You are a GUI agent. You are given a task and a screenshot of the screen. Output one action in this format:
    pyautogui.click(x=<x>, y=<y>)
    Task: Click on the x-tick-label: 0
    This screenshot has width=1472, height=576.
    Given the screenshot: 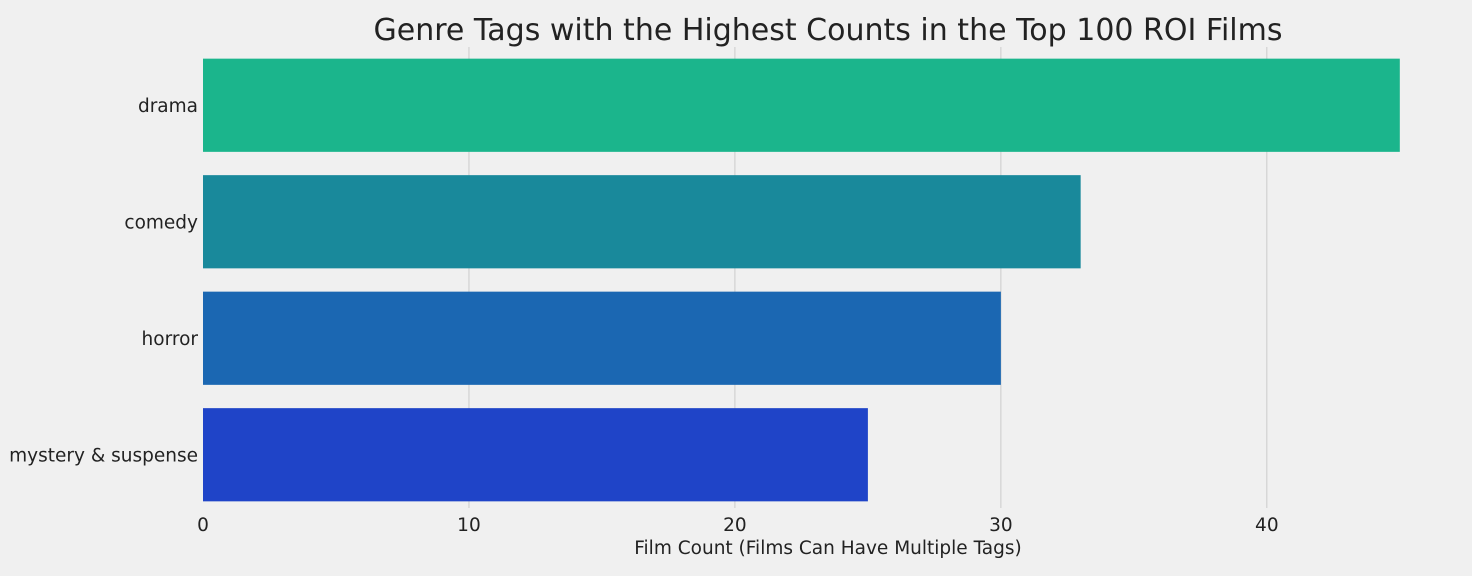 What is the action you would take?
    pyautogui.click(x=203, y=525)
    